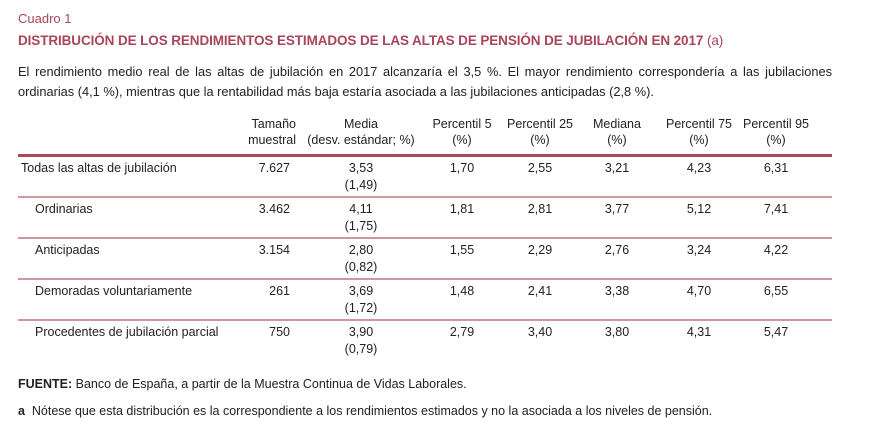 The image size is (869, 426). What do you see at coordinates (361, 185) in the screenshot?
I see `std-dev-value: (1,49)` at bounding box center [361, 185].